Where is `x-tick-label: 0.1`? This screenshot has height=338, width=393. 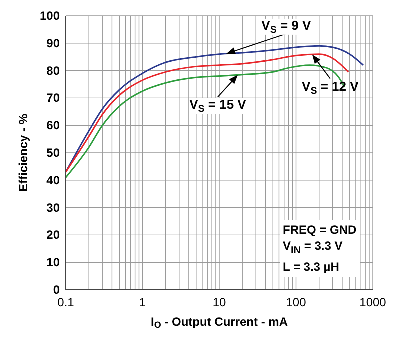 x-tick-label: 0.1 is located at coordinates (66, 303).